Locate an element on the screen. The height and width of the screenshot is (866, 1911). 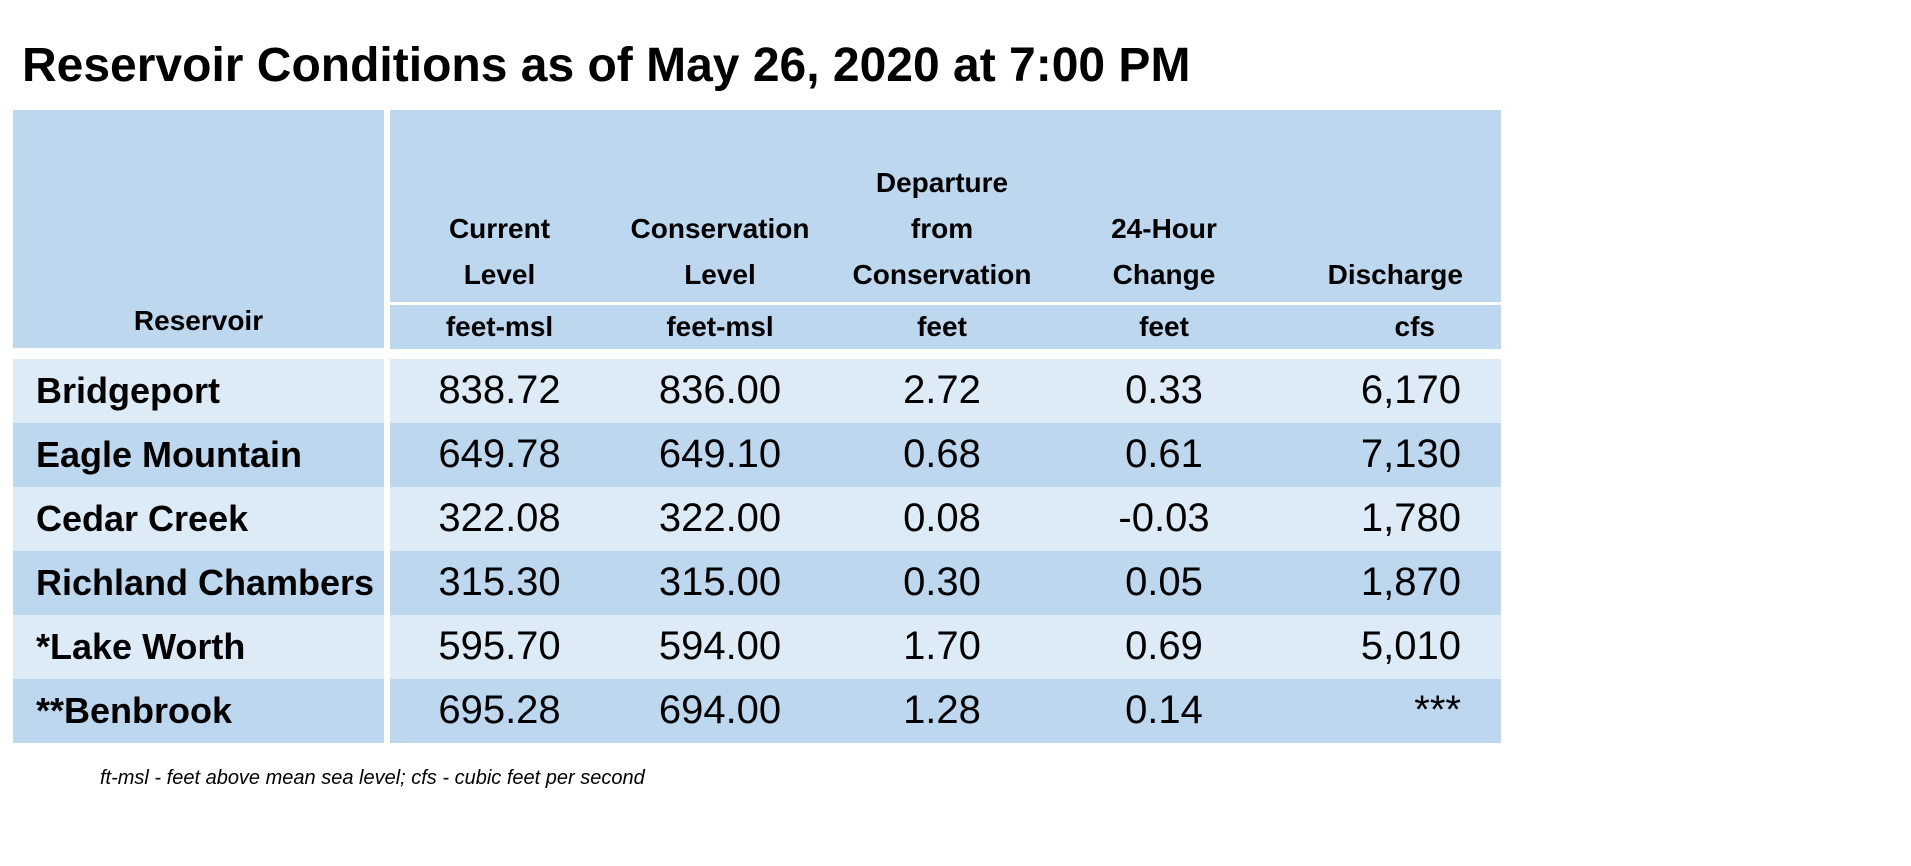
unit-departure: feet is located at coordinates (942, 326).